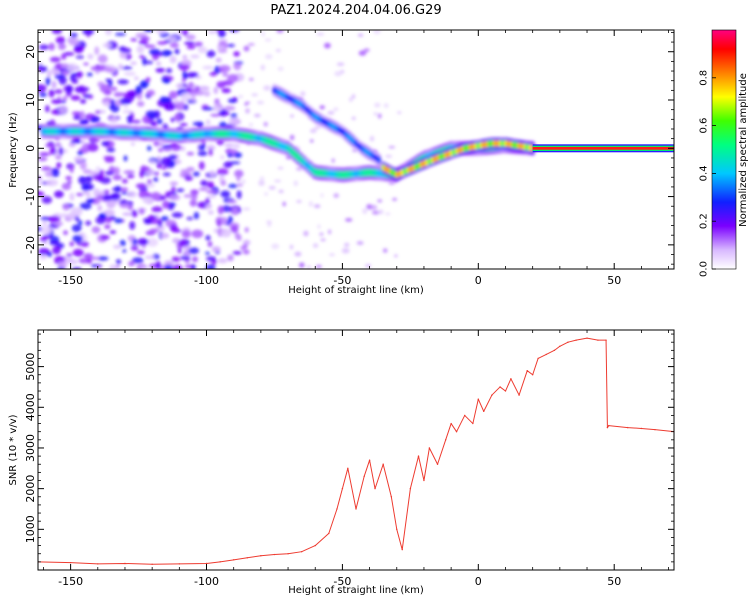  What do you see at coordinates (30, 148) in the screenshot?
I see `y-tick-label: 0` at bounding box center [30, 148].